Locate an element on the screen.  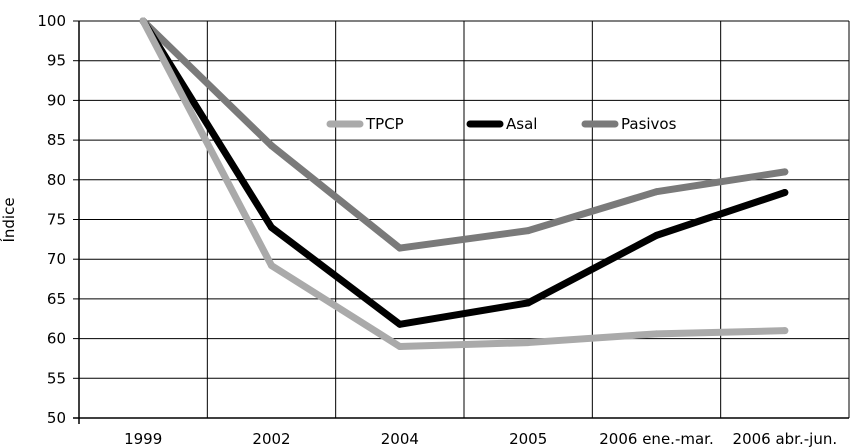
y-tick-label: 65 is located at coordinates (56, 299).